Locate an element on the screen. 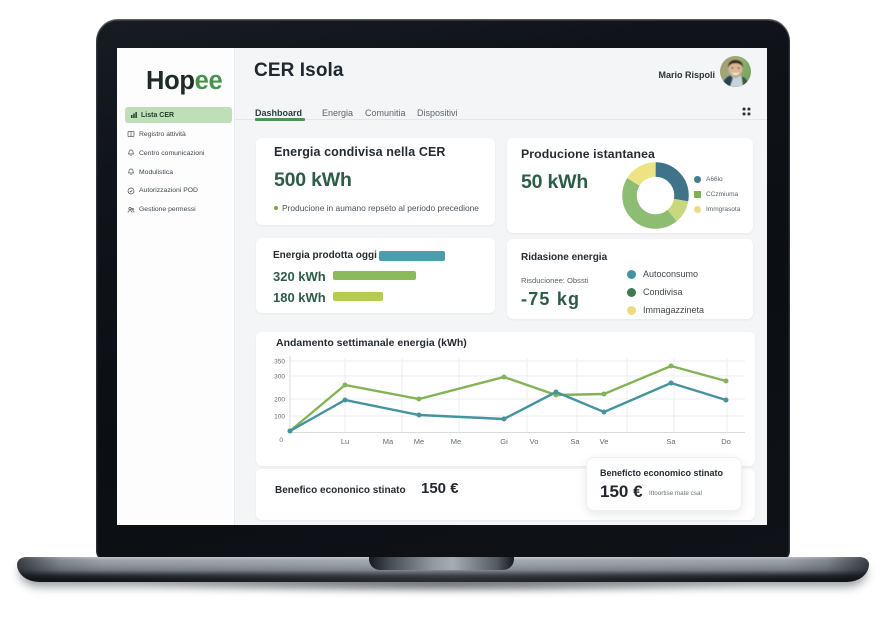  svg-text: Lu is located at coordinates (345, 441).